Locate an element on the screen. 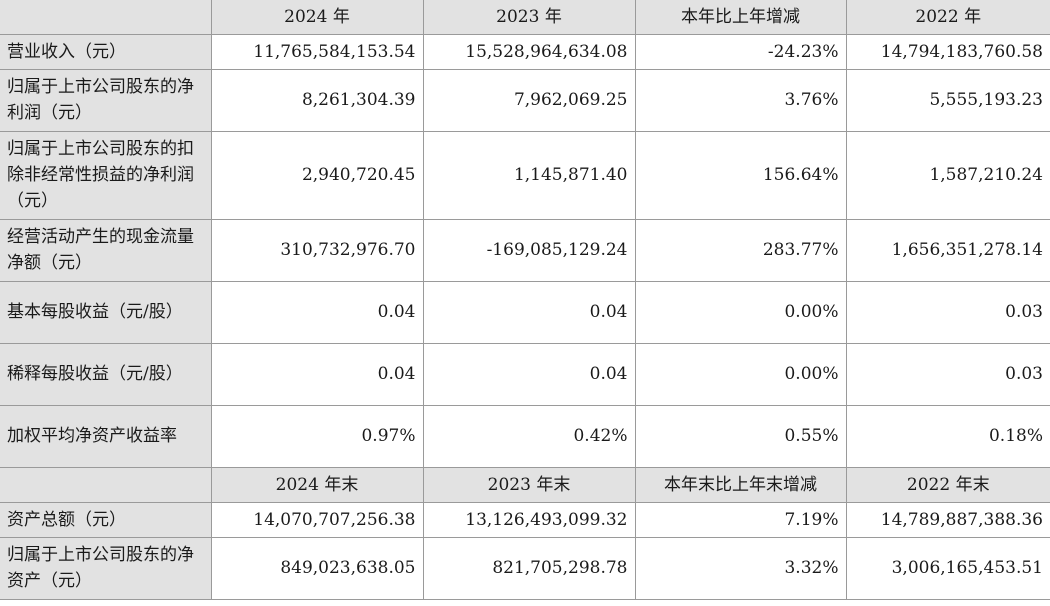  cell-value: 11,765,584,153.54 is located at coordinates (317, 51).